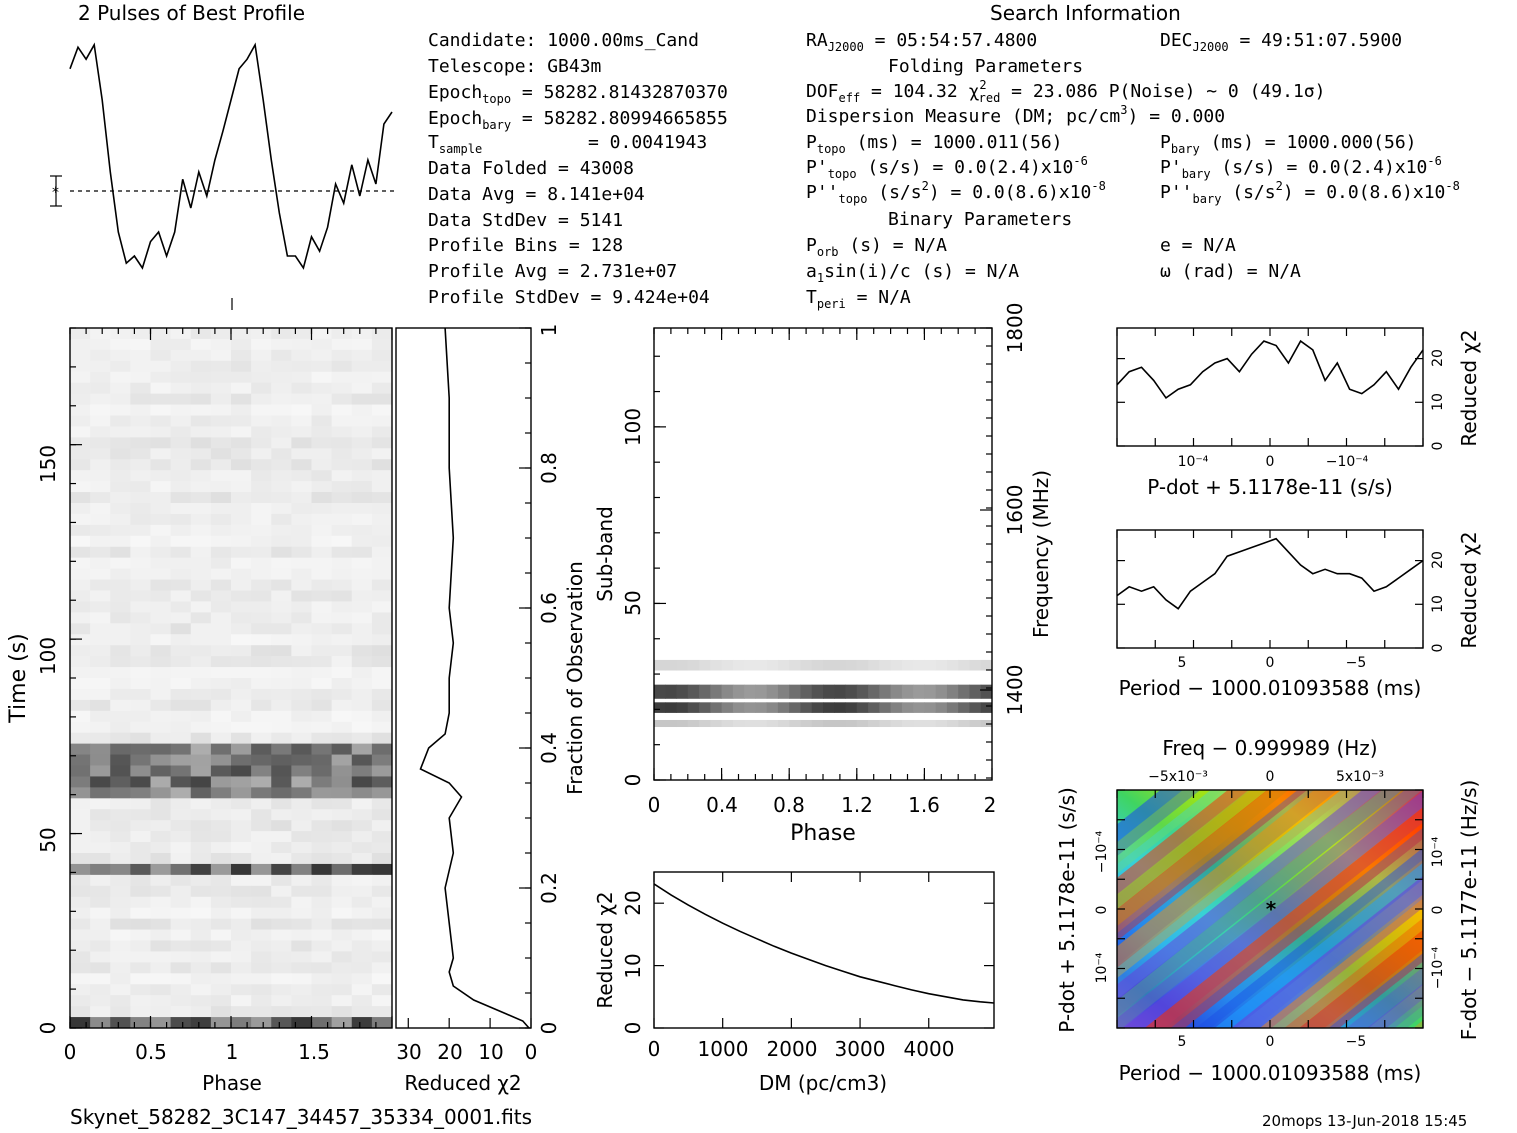 The image size is (1517, 1133). Describe the element at coordinates (48, 656) in the screenshot. I see `hm-ytick-100: 100` at that location.